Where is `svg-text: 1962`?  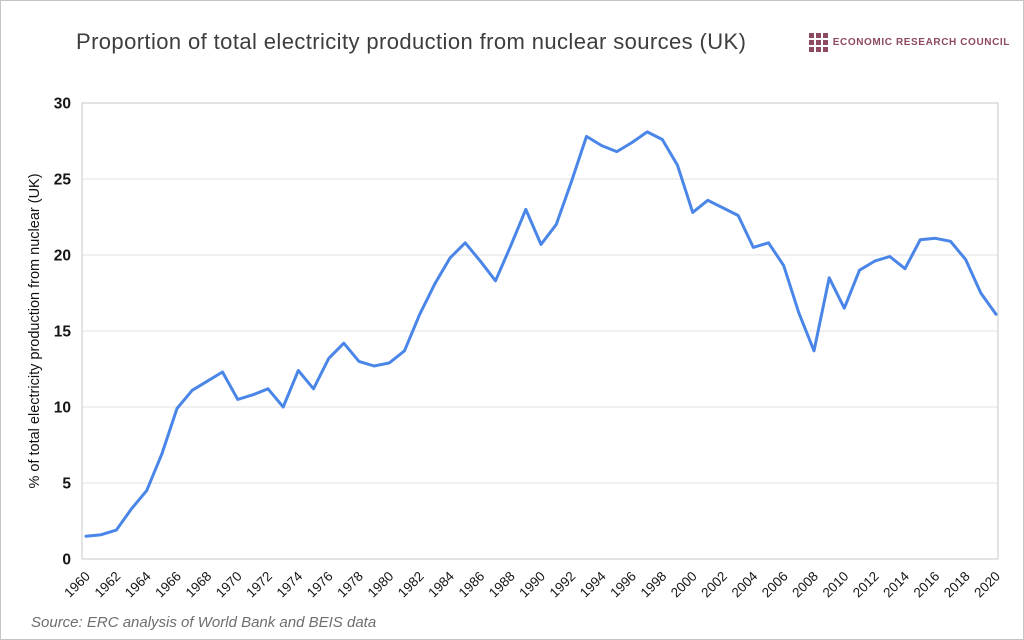
svg-text: 1962 is located at coordinates (108, 585).